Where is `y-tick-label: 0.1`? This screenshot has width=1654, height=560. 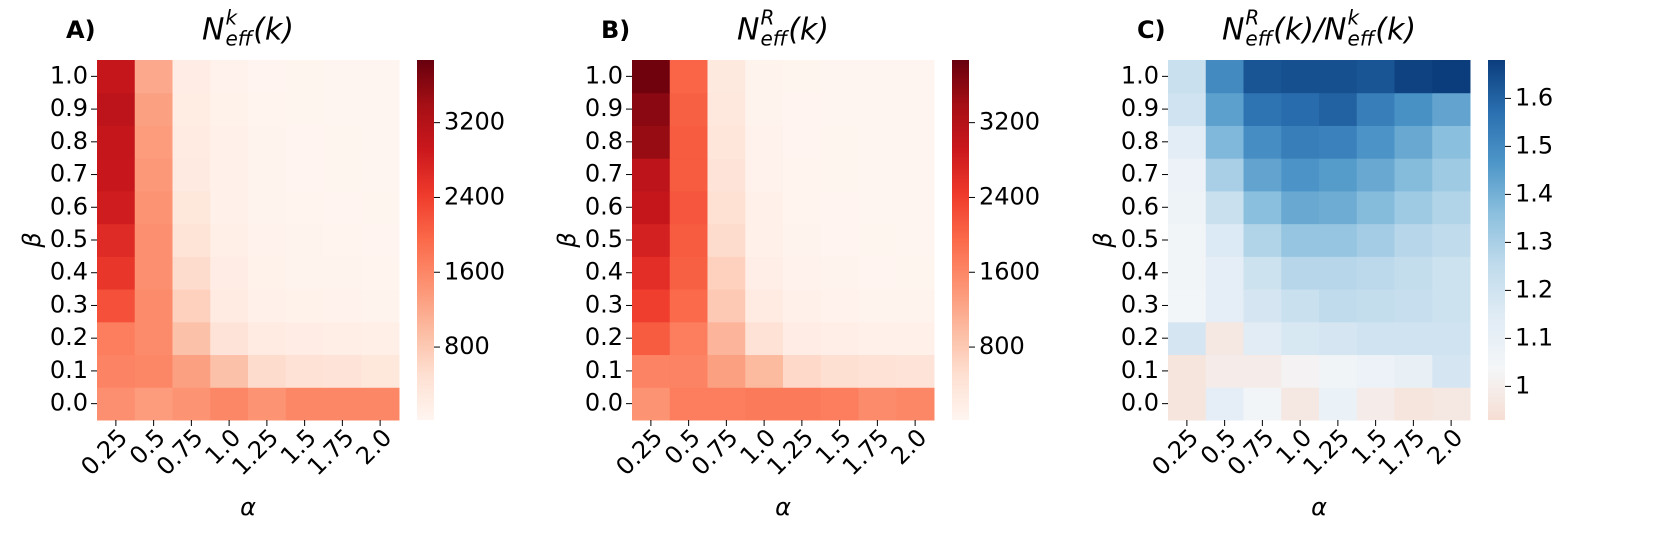 y-tick-label: 0.1 is located at coordinates (69, 370).